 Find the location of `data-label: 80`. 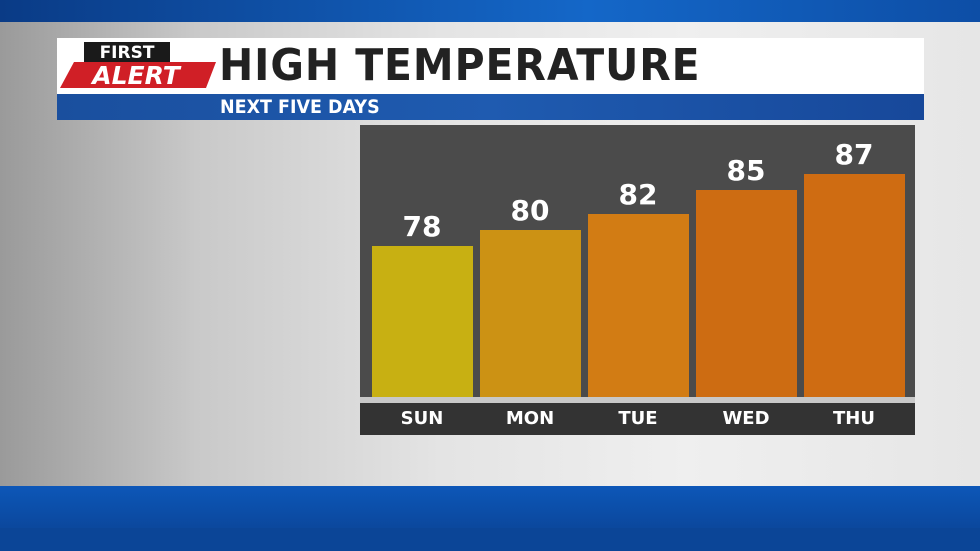

data-label: 80 is located at coordinates (530, 210).